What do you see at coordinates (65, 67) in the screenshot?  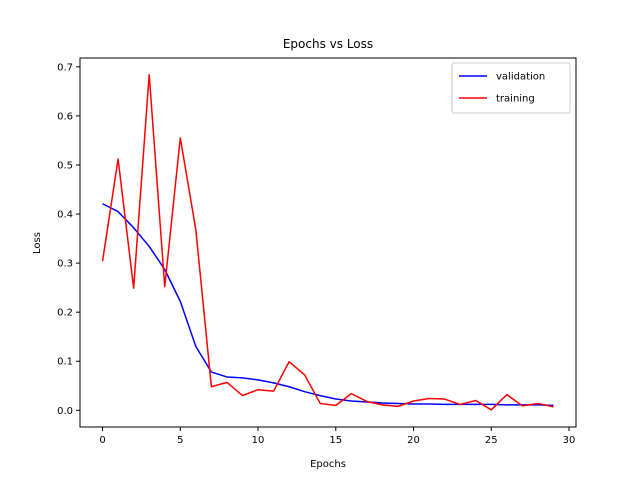 I see `y-tick-label: 0.7` at bounding box center [65, 67].